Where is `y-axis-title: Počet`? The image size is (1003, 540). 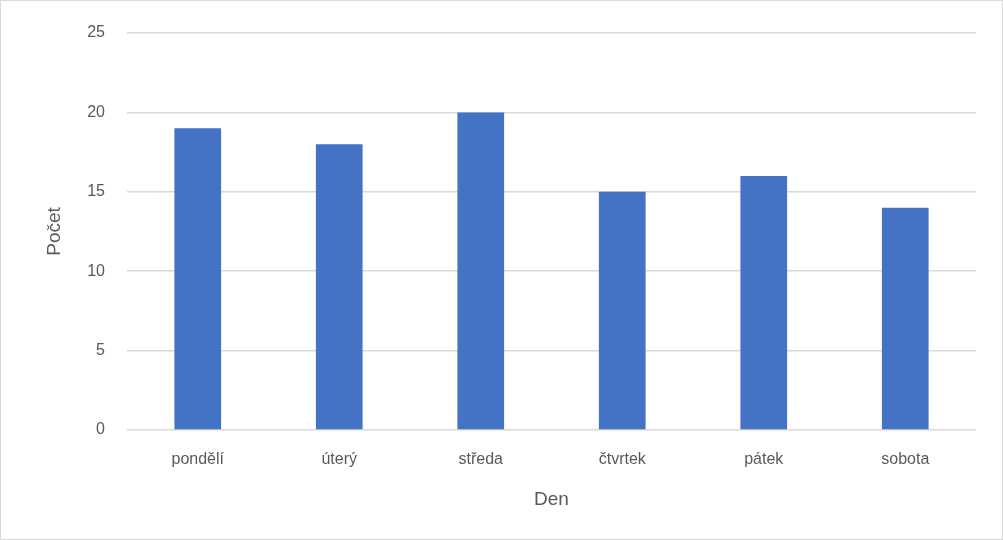 y-axis-title: Počet is located at coordinates (53, 231).